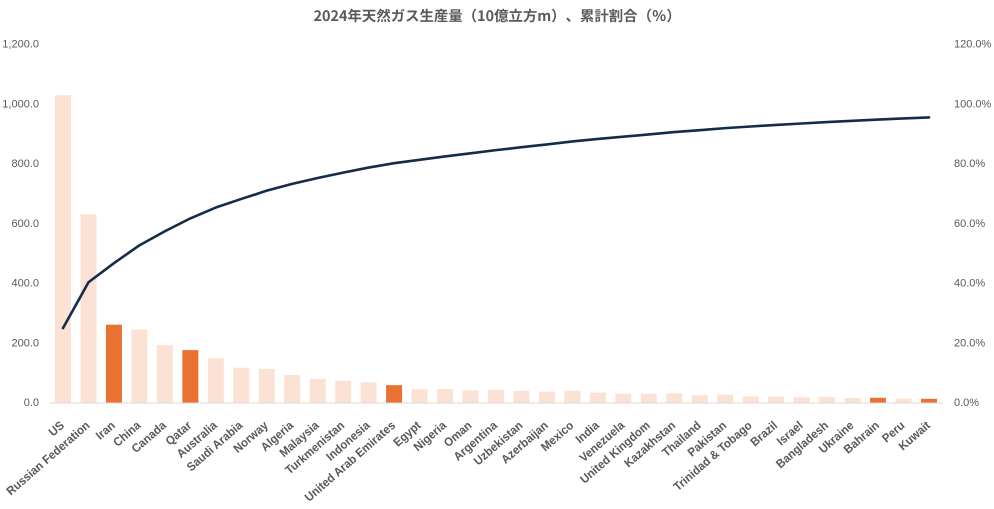  What do you see at coordinates (25, 284) in the screenshot?
I see `svg-text: 400.0` at bounding box center [25, 284].